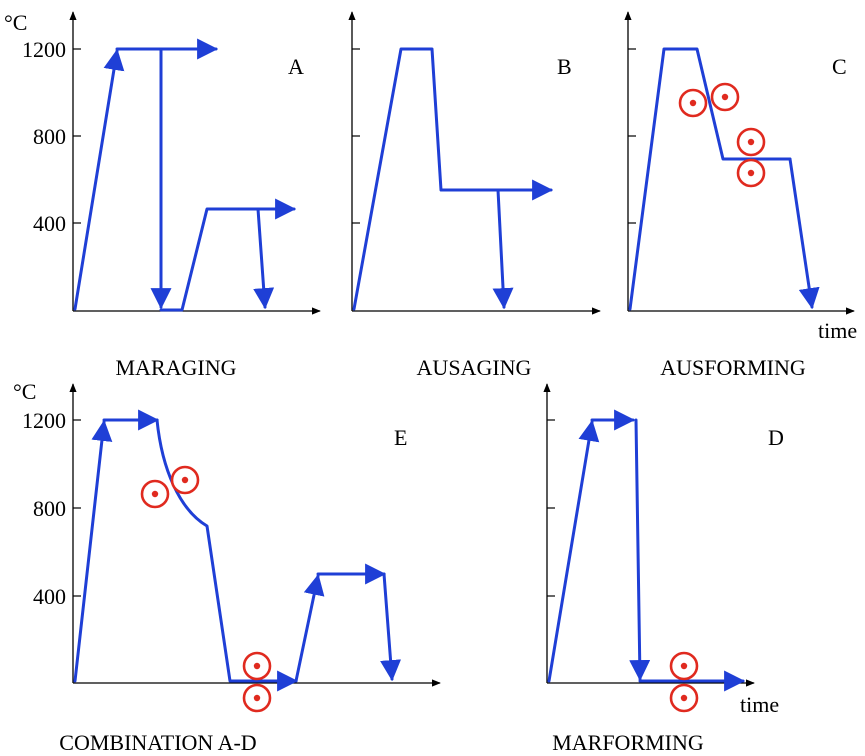 The width and height of the screenshot is (865, 756). What do you see at coordinates (663, 569) in the screenshot?
I see `panel-d: D time MARFORMING` at bounding box center [663, 569].